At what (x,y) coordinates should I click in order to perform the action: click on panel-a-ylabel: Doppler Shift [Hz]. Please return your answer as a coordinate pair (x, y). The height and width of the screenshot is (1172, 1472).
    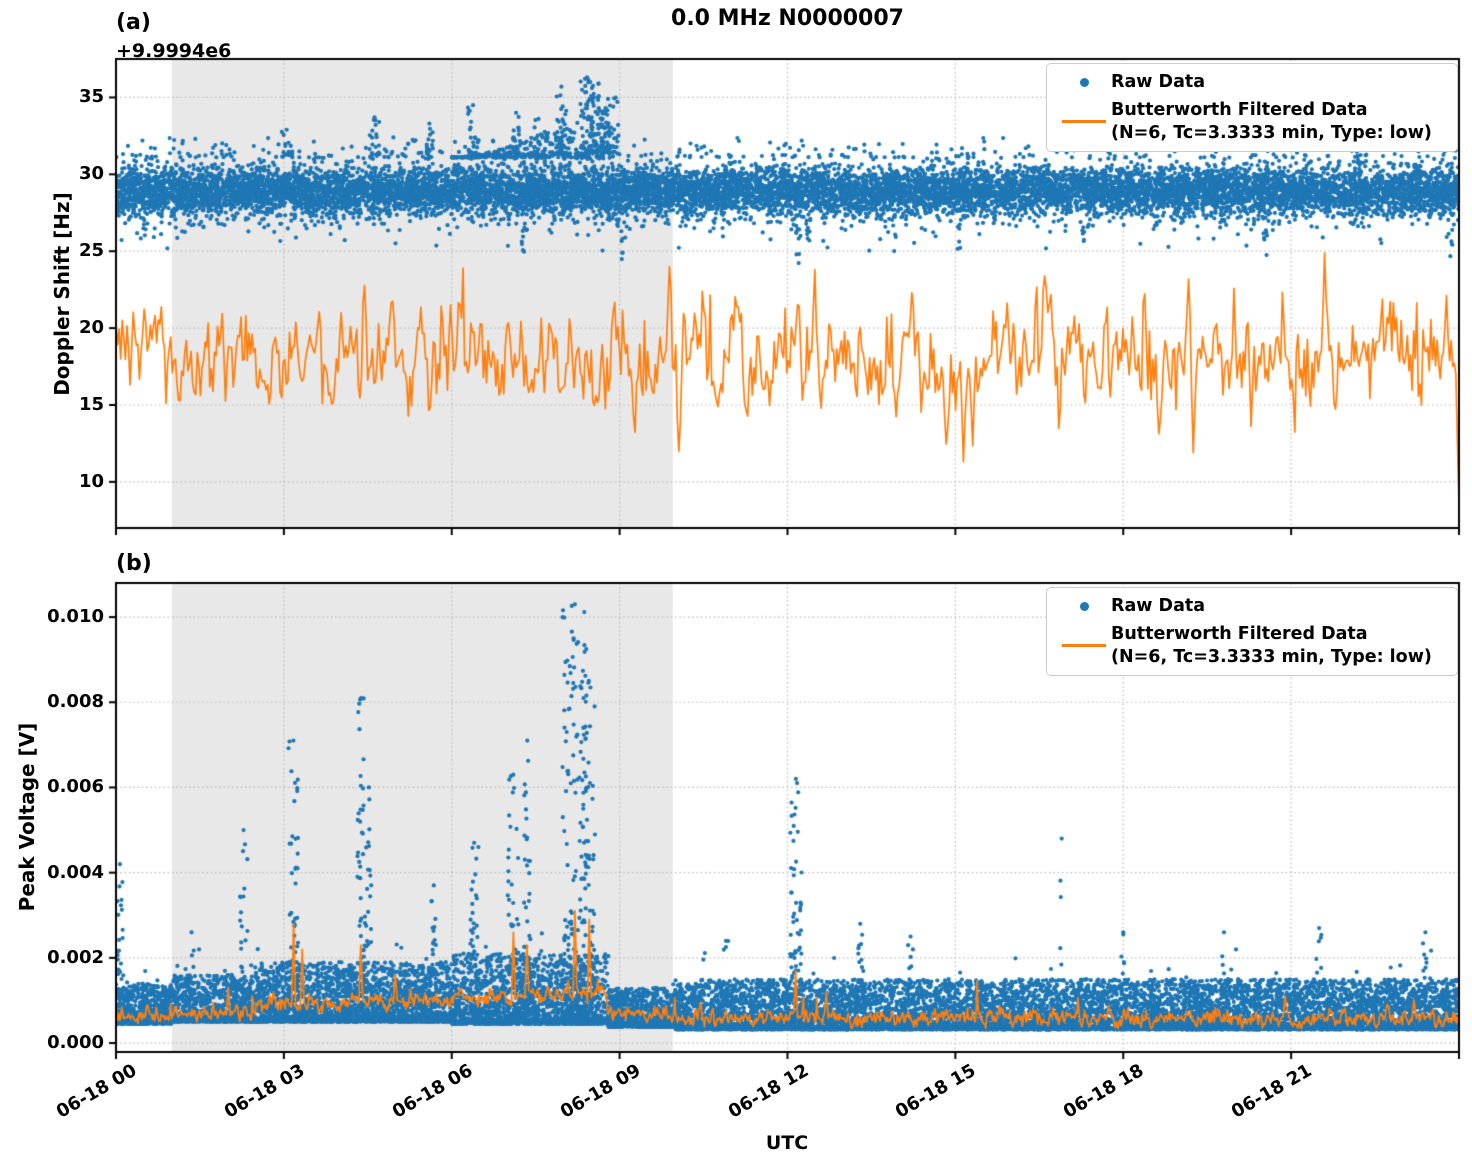
    Looking at the image, I should click on (62, 294).